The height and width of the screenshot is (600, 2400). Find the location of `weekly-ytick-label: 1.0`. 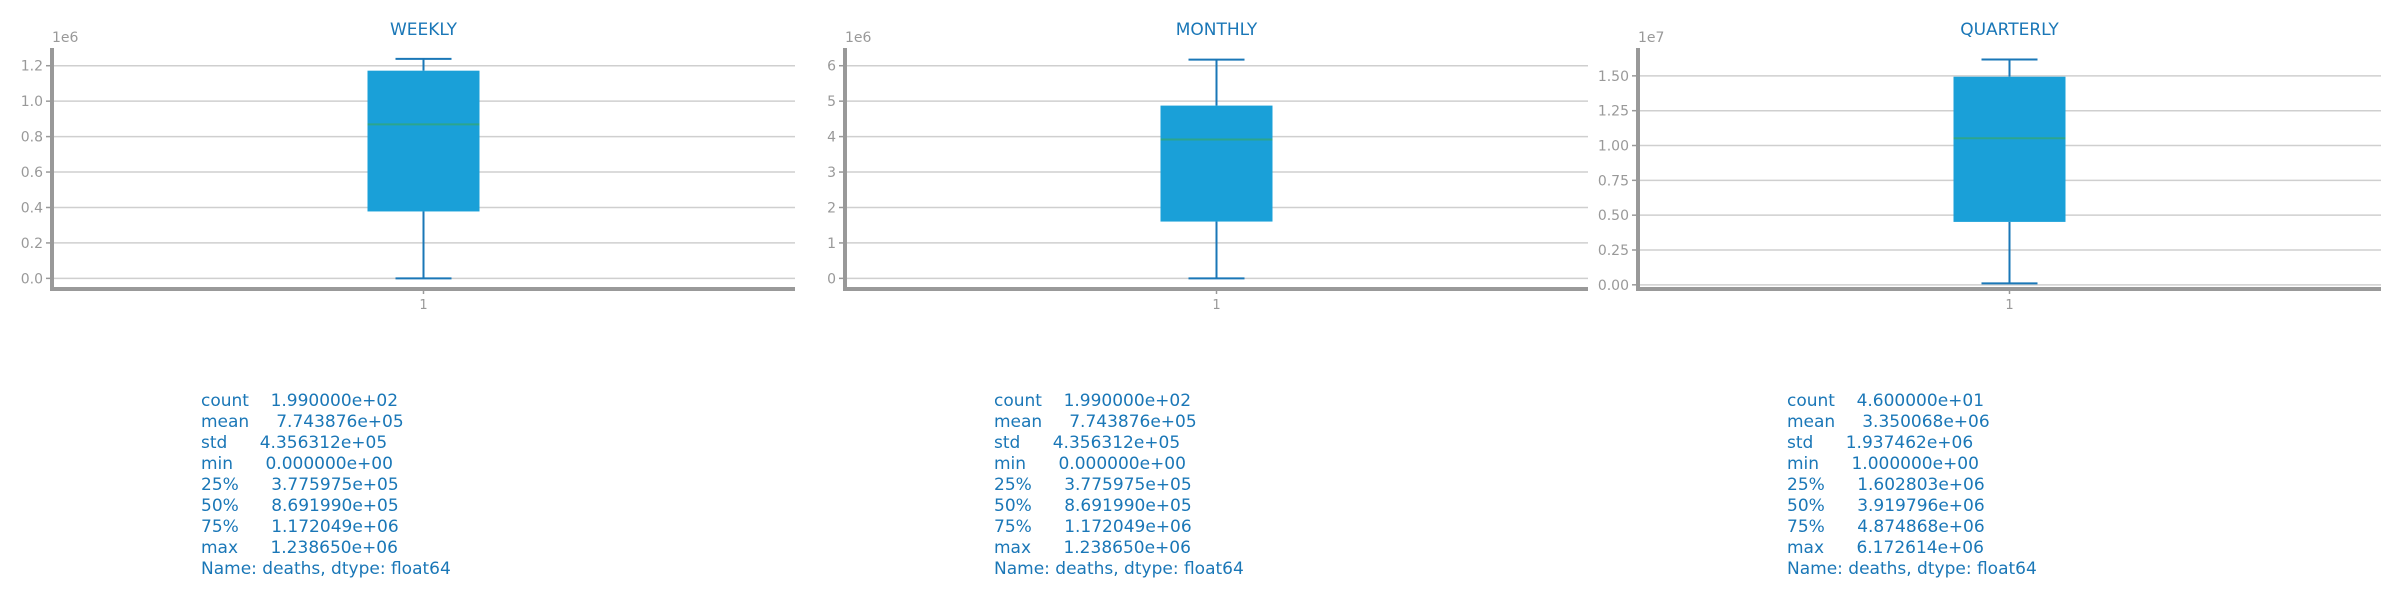

weekly-ytick-label: 1.0 is located at coordinates (32, 102).